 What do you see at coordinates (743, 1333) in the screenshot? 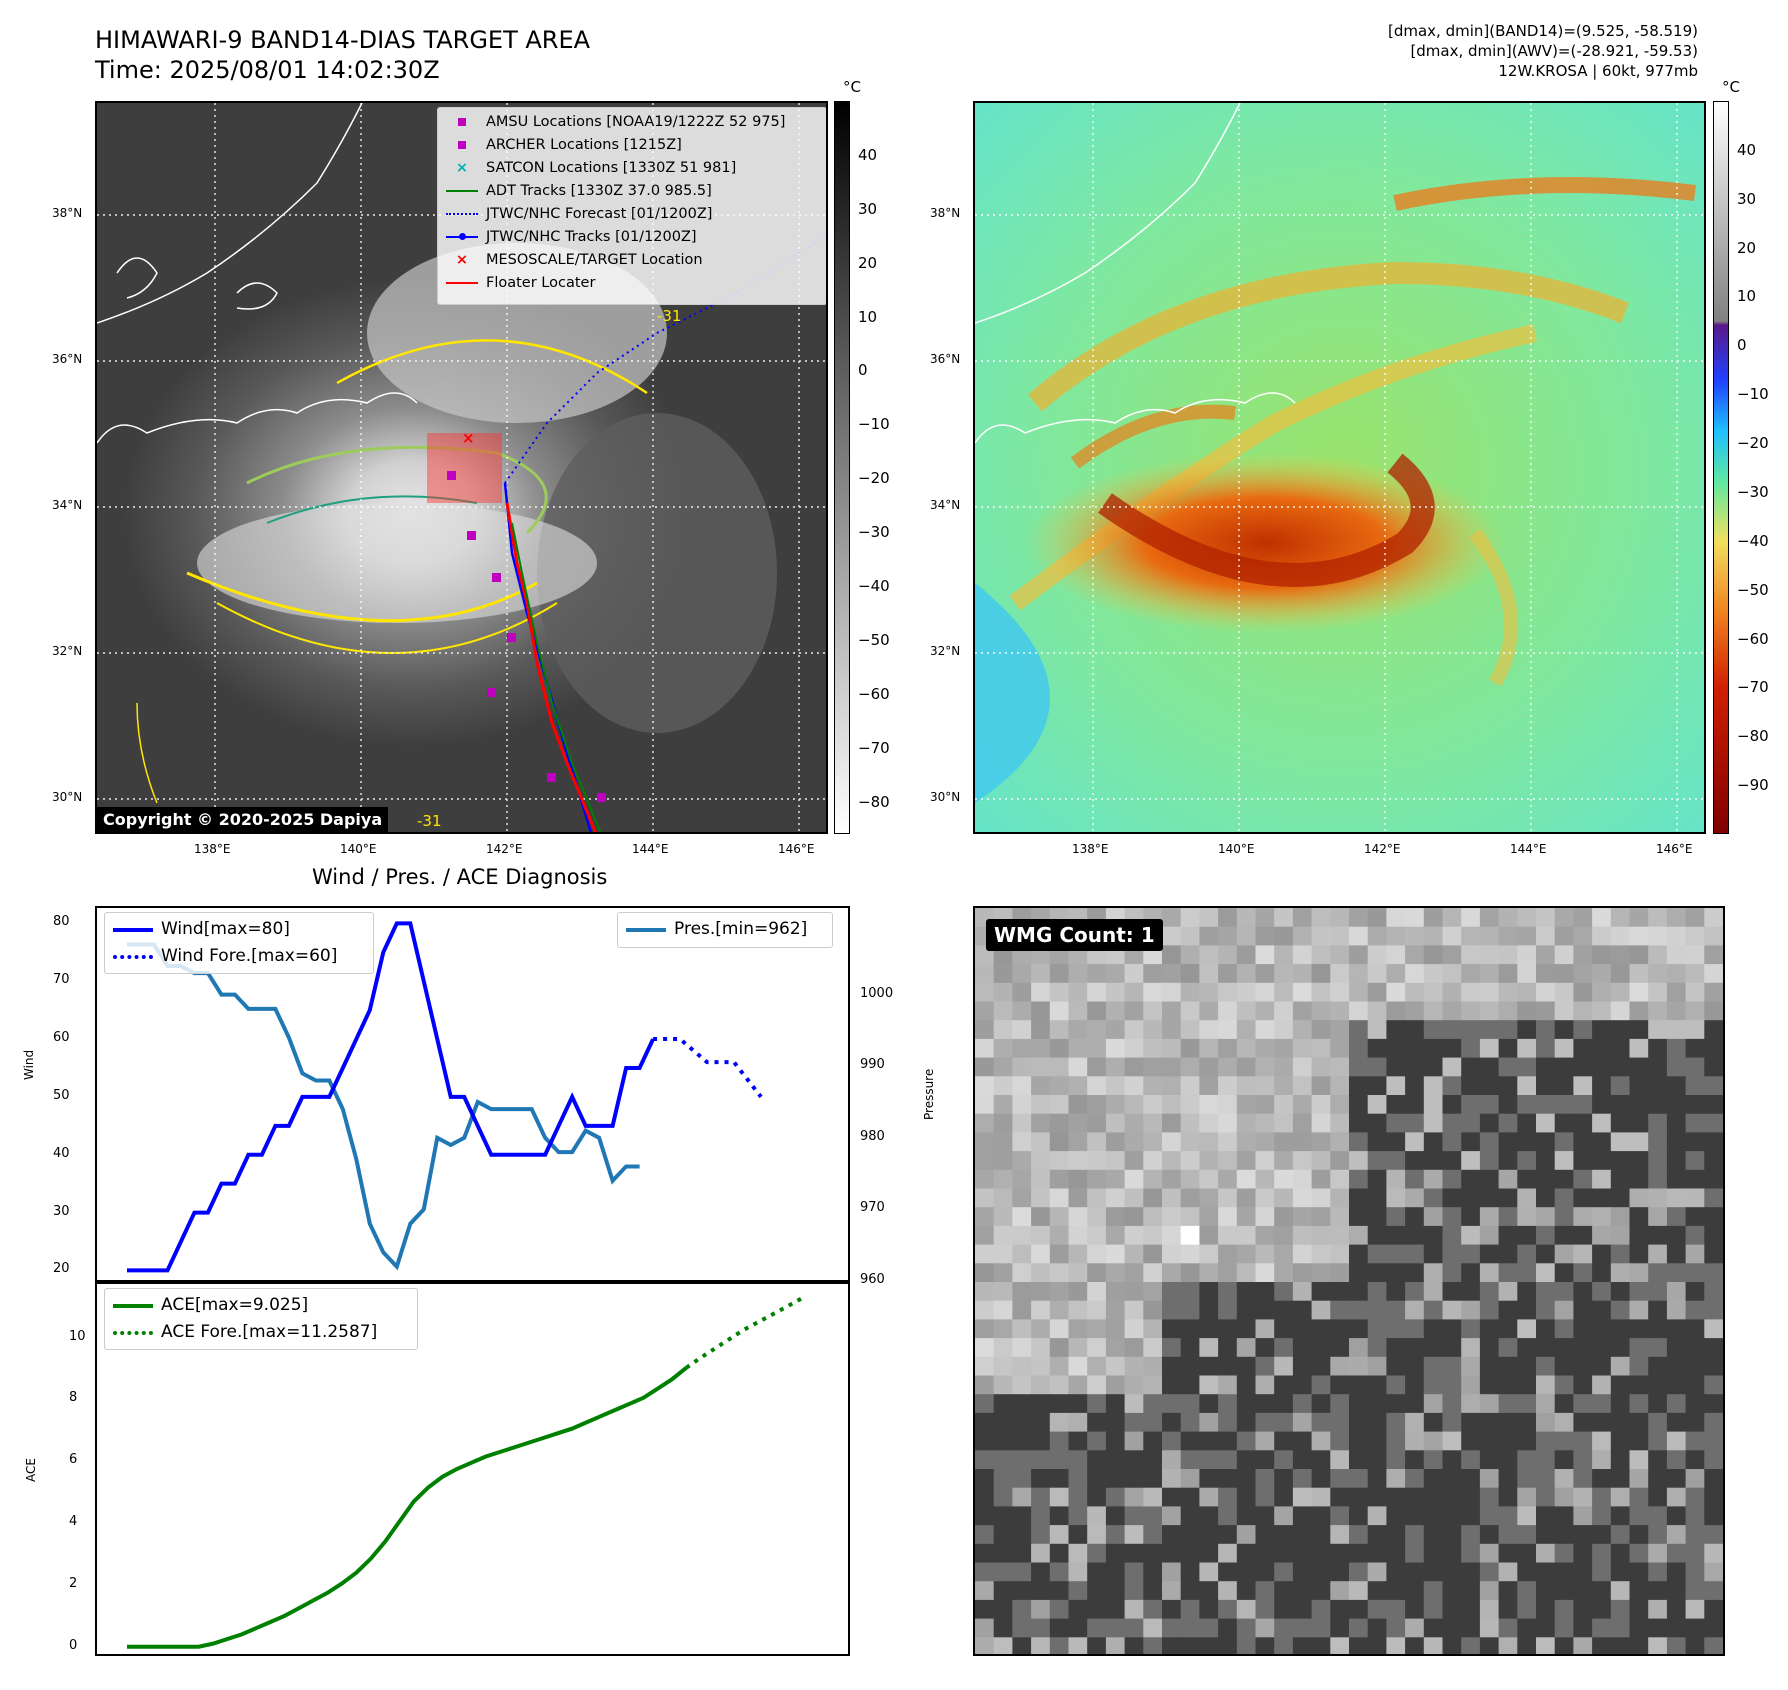
I see `ace-forecast-line` at bounding box center [743, 1333].